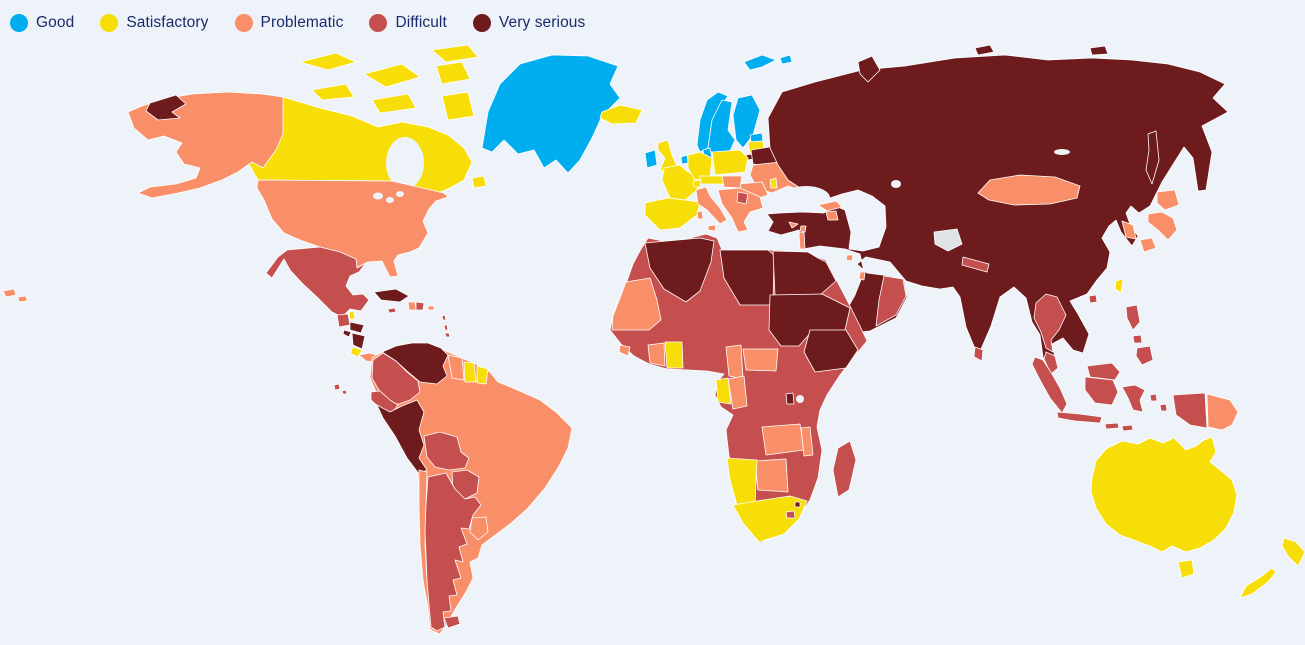  I want to click on region-zambia, so click(783, 439).